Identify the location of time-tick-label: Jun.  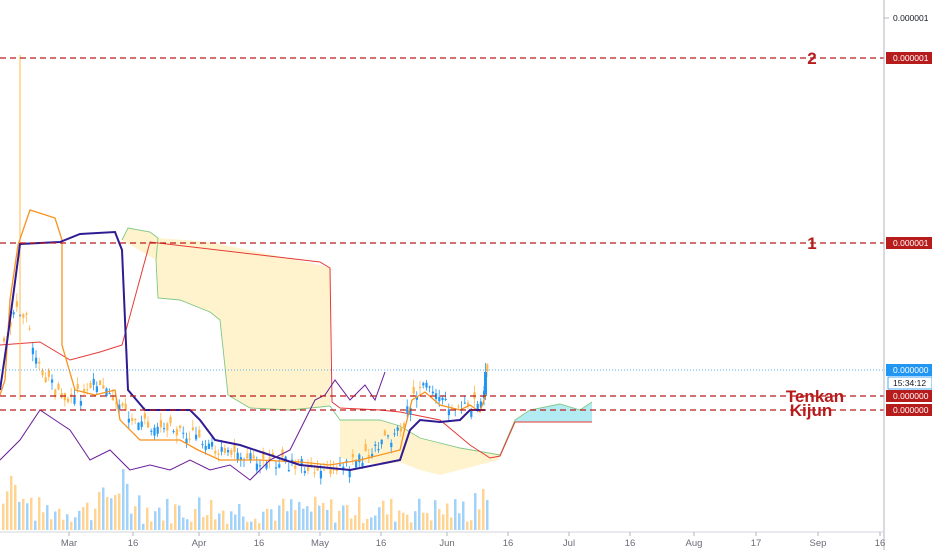
(446, 543).